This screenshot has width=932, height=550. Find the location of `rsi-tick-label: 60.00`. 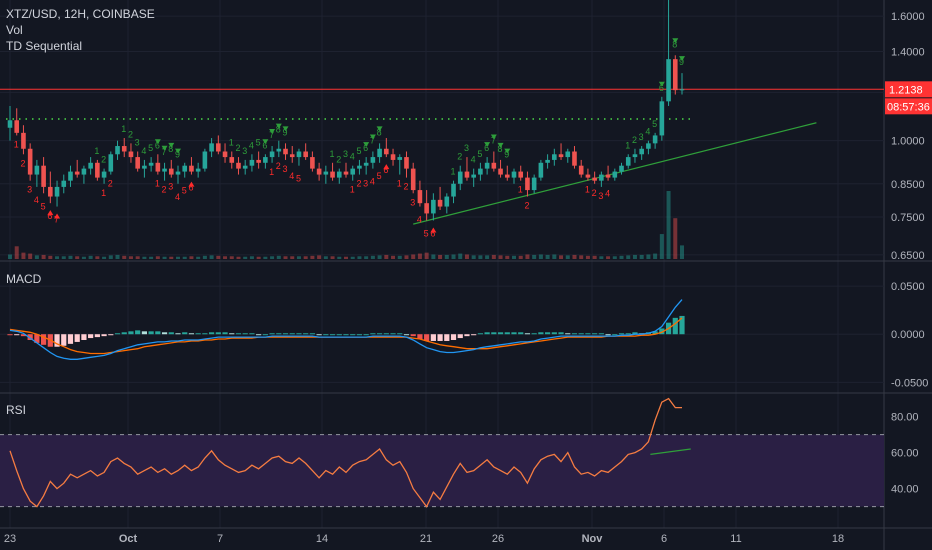

rsi-tick-label: 60.00 is located at coordinates (905, 454).